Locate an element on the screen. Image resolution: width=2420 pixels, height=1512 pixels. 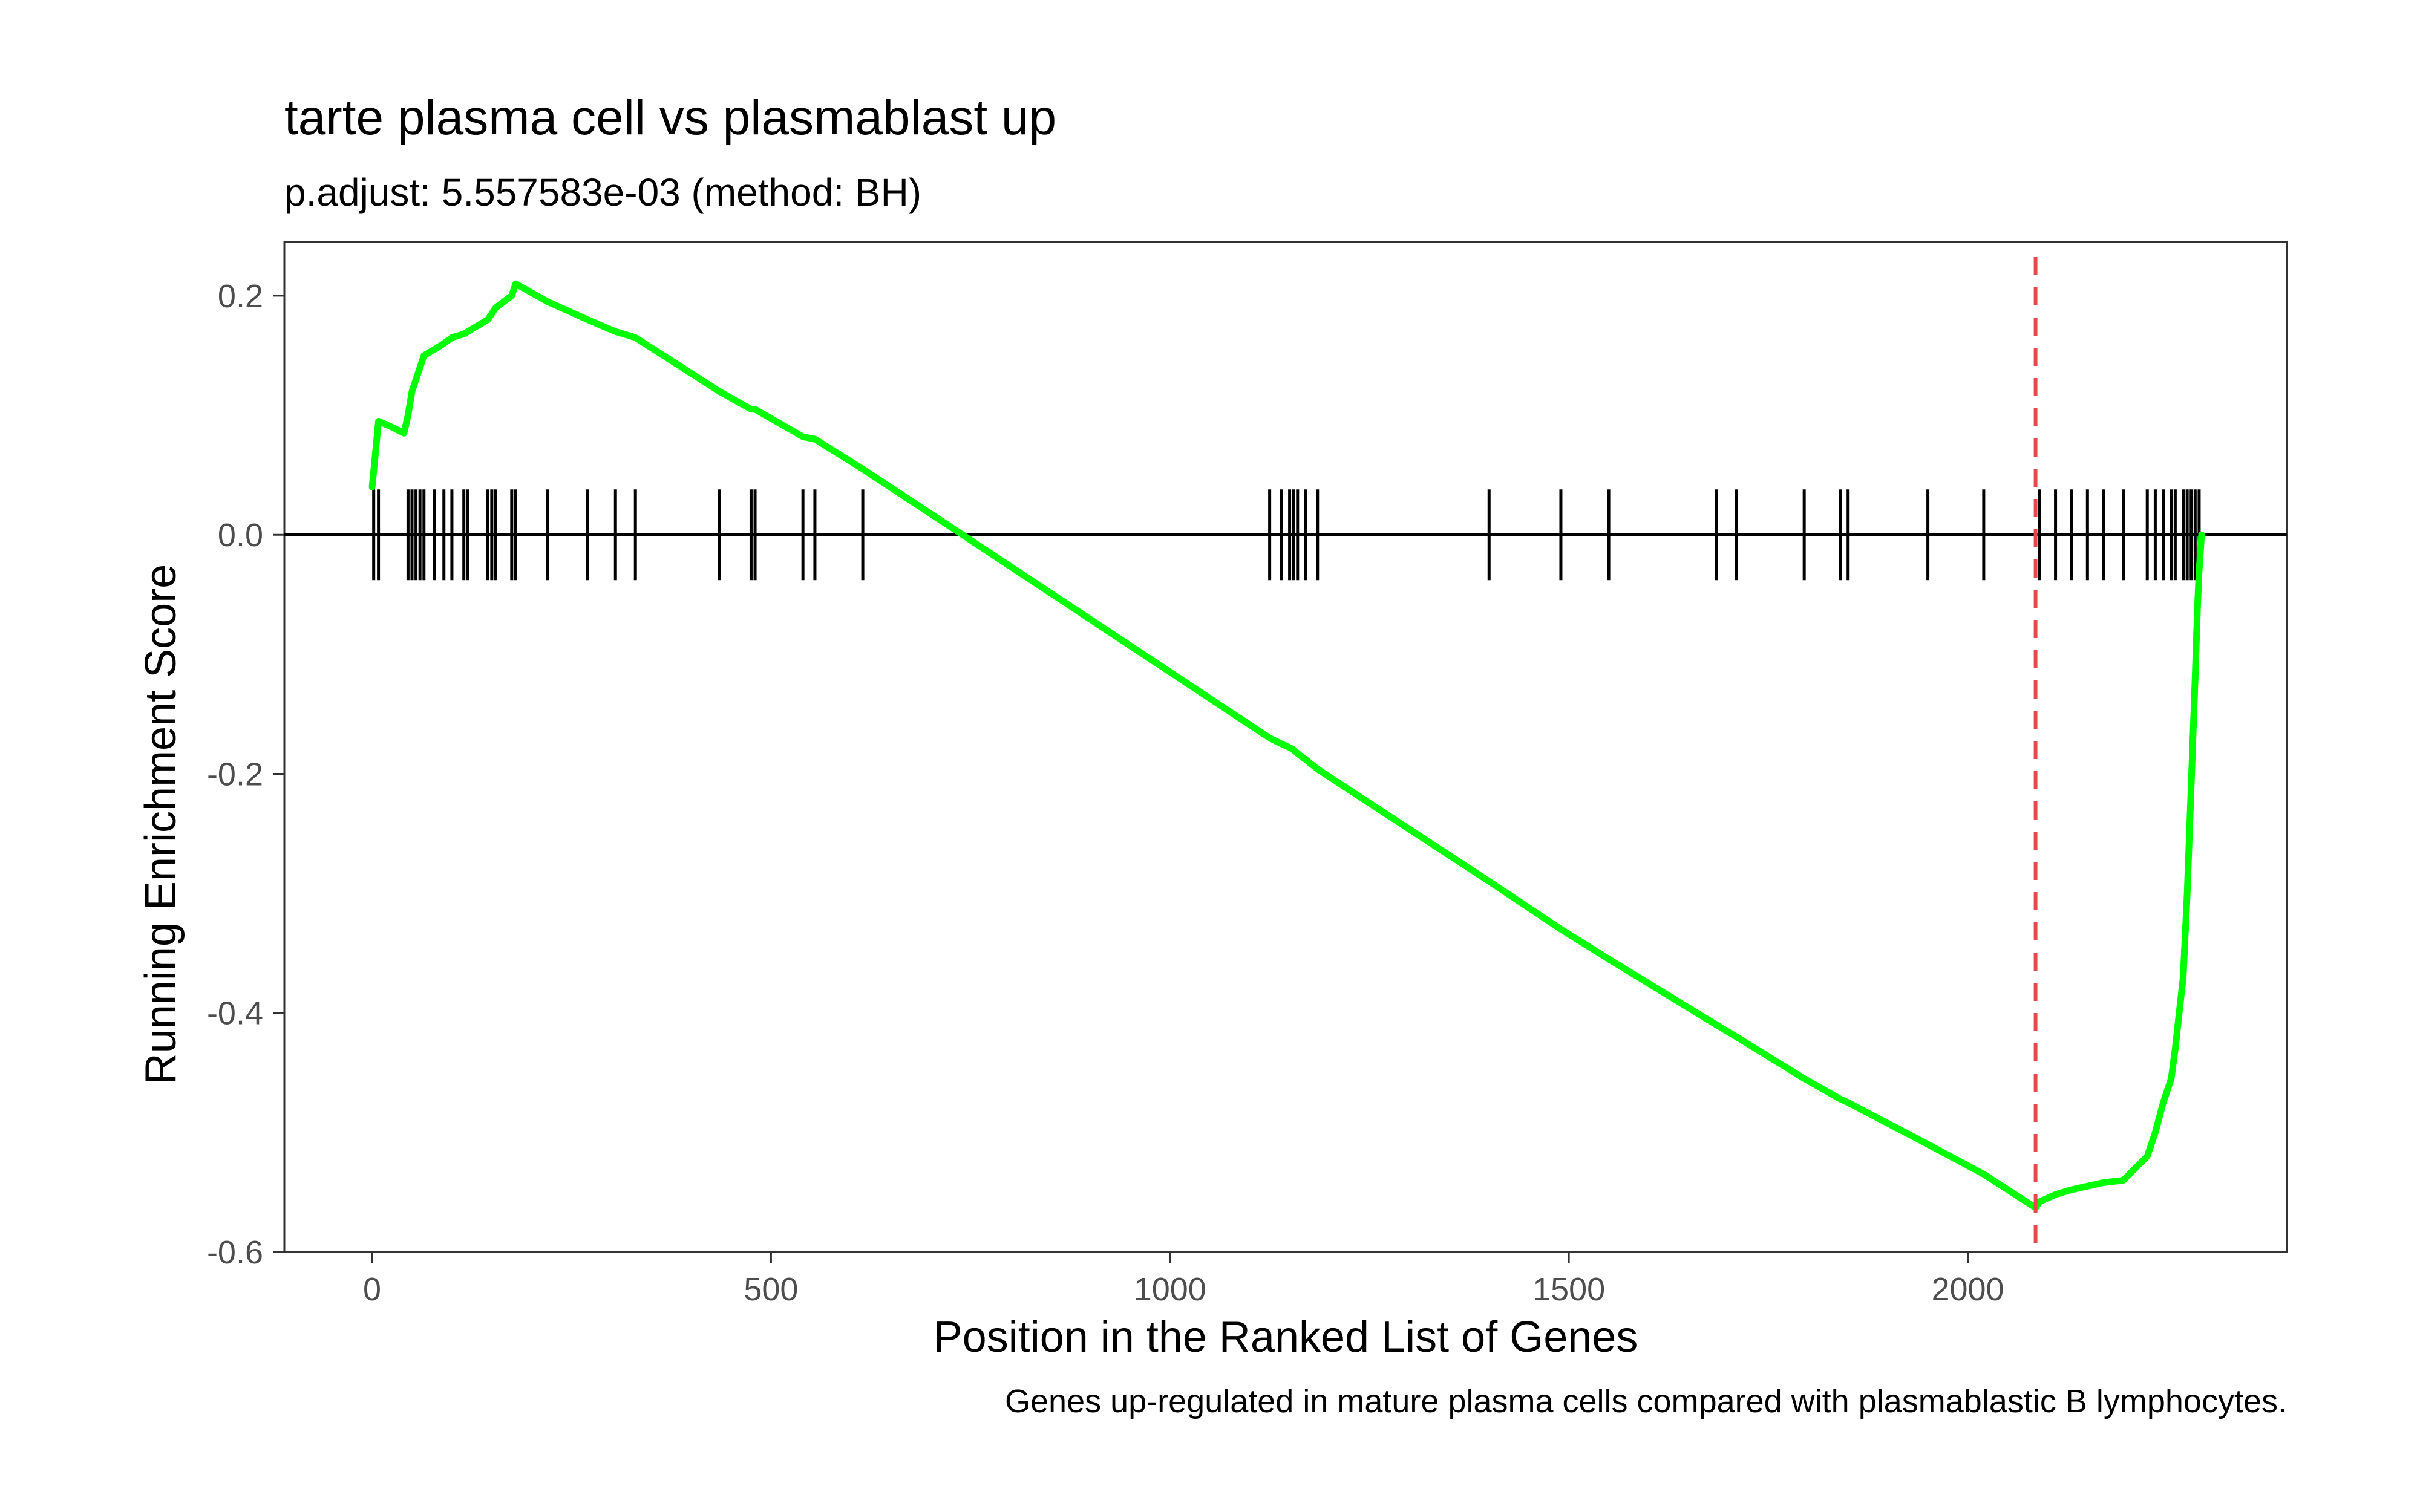
x-tick-label: 1000 is located at coordinates (1170, 1290).